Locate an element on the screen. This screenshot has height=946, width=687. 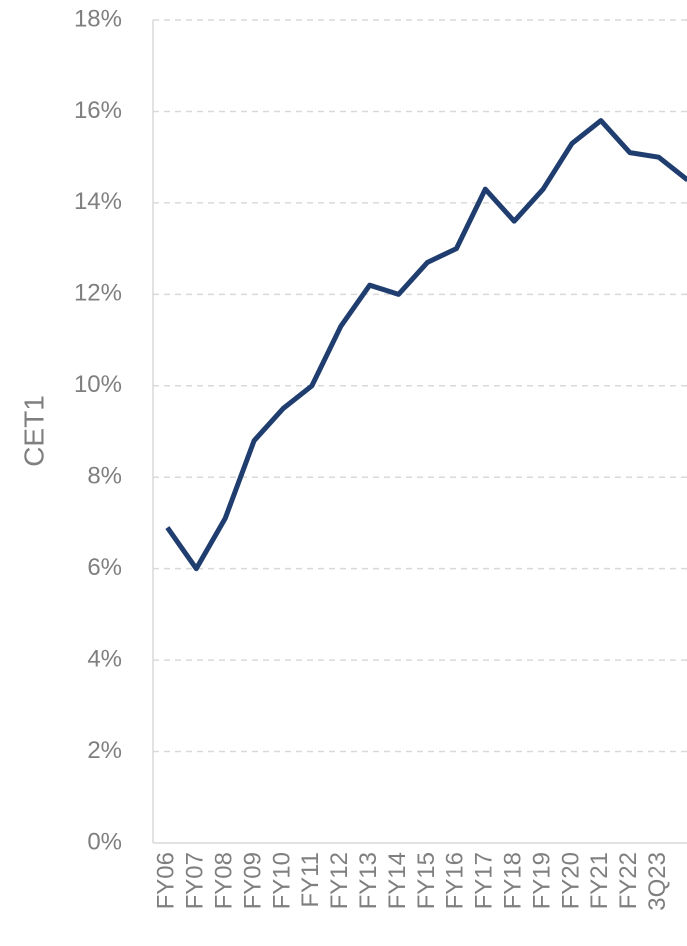
x-tick-label: FY19 is located at coordinates (541, 880).